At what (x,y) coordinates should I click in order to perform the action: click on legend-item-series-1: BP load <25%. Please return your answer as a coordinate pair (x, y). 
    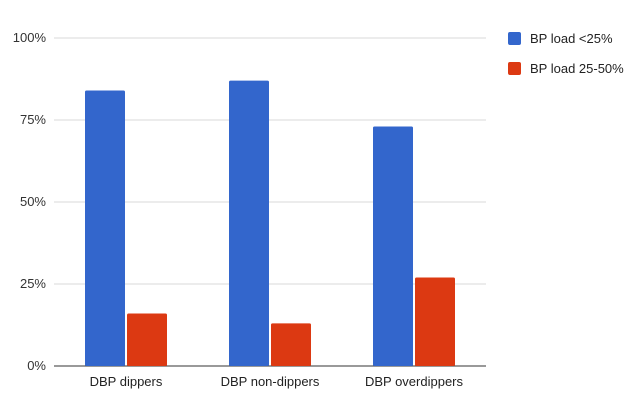
    Looking at the image, I should click on (566, 38).